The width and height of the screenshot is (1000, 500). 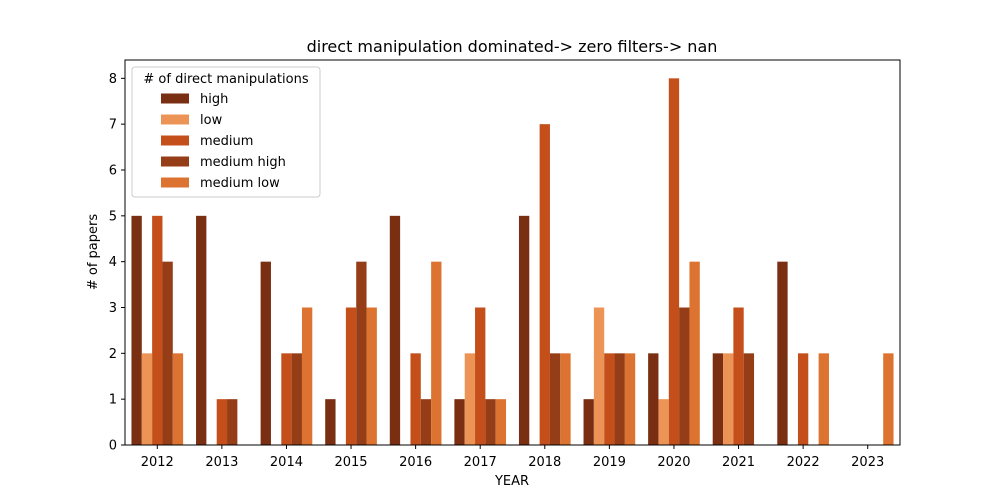 I want to click on bar-medium-high-2020, so click(x=684, y=376).